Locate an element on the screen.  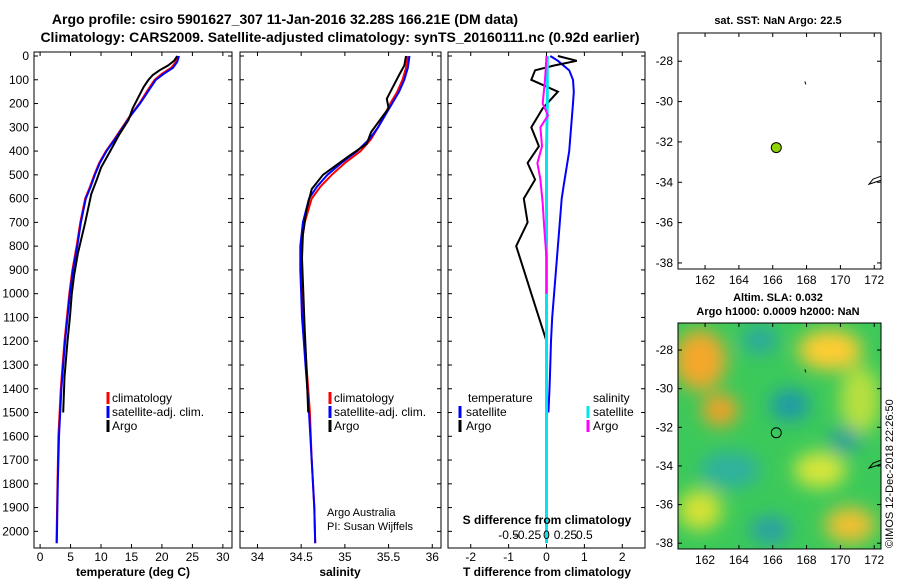
temperature-xtick-label: 25 is located at coordinates (193, 557).